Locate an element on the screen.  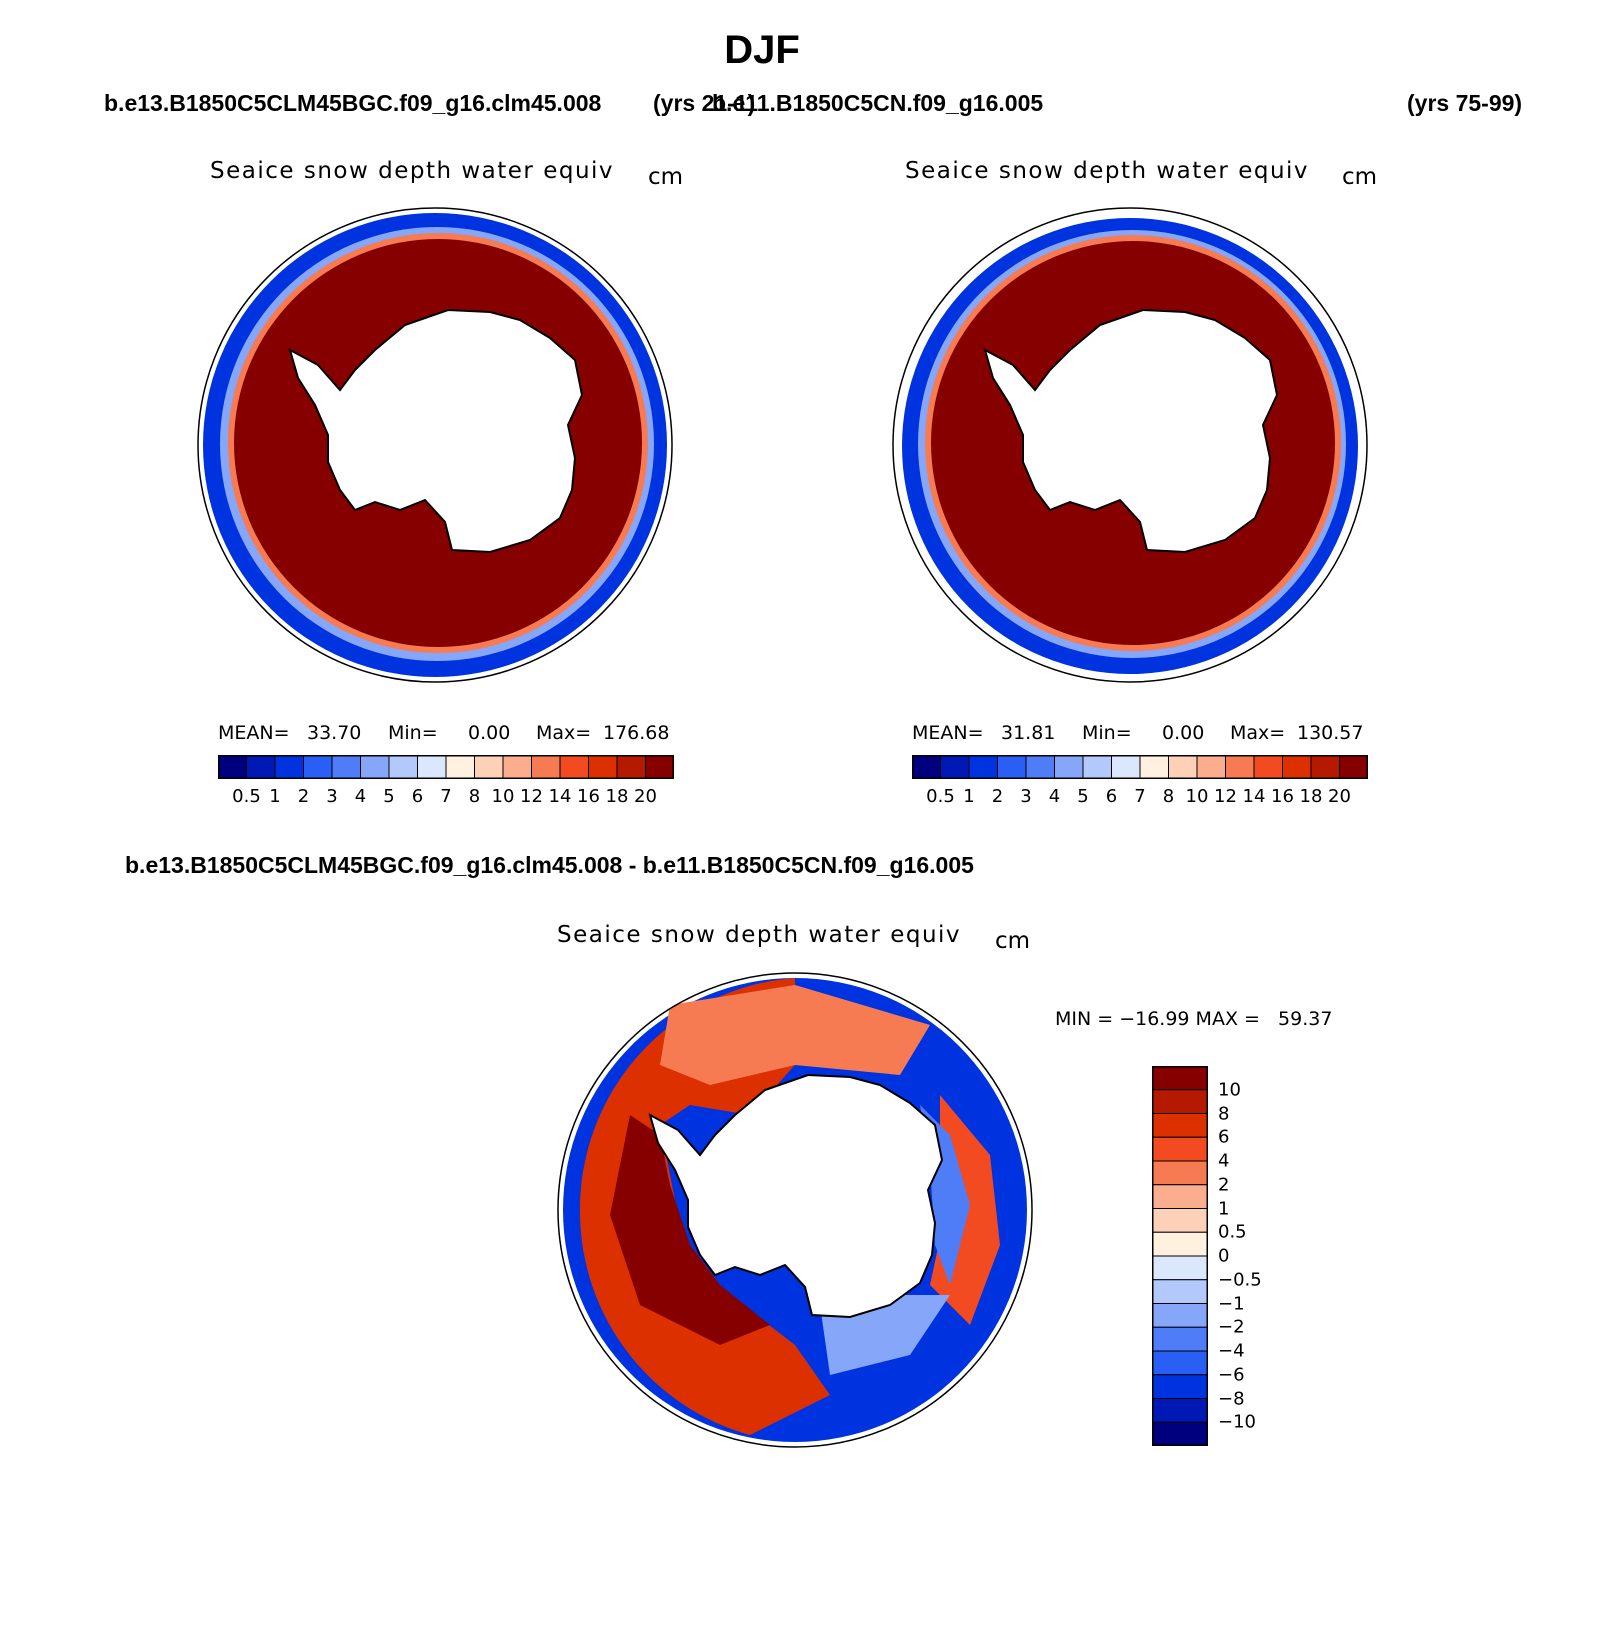
panel1-tick: 16 is located at coordinates (588, 796).